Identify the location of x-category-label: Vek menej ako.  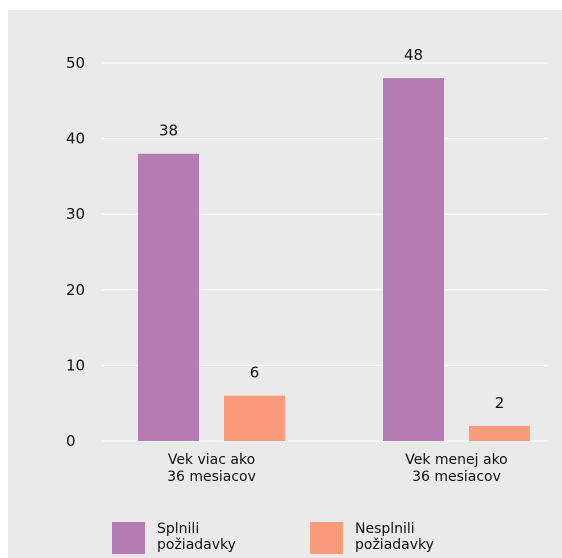
(456, 460).